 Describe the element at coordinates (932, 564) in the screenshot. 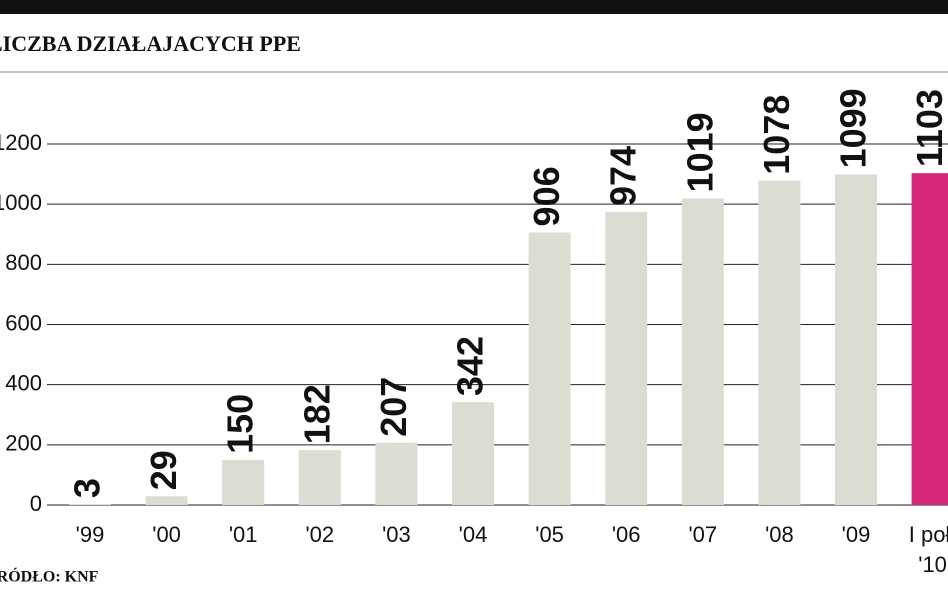

I see `x-tick-label: '10` at that location.